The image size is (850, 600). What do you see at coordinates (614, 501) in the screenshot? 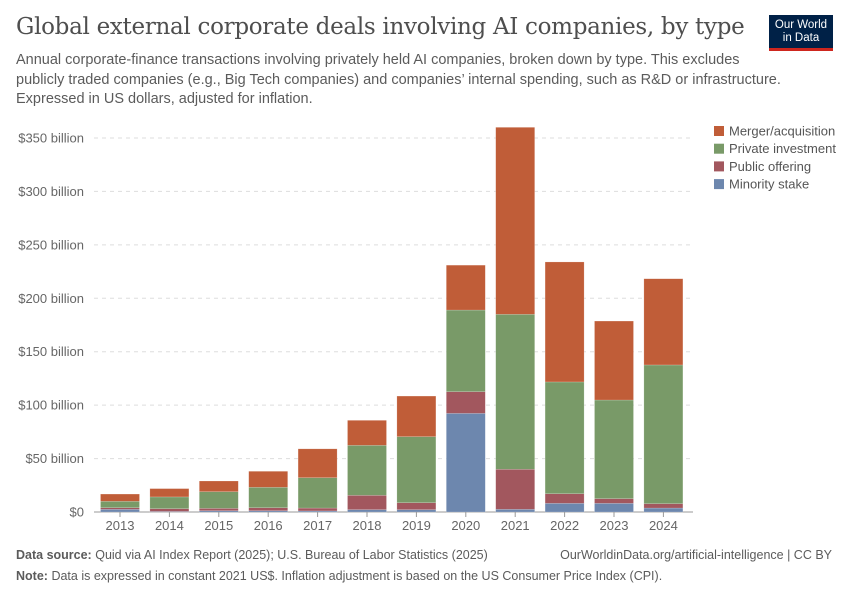
I see `bar-public-offering-2023` at bounding box center [614, 501].